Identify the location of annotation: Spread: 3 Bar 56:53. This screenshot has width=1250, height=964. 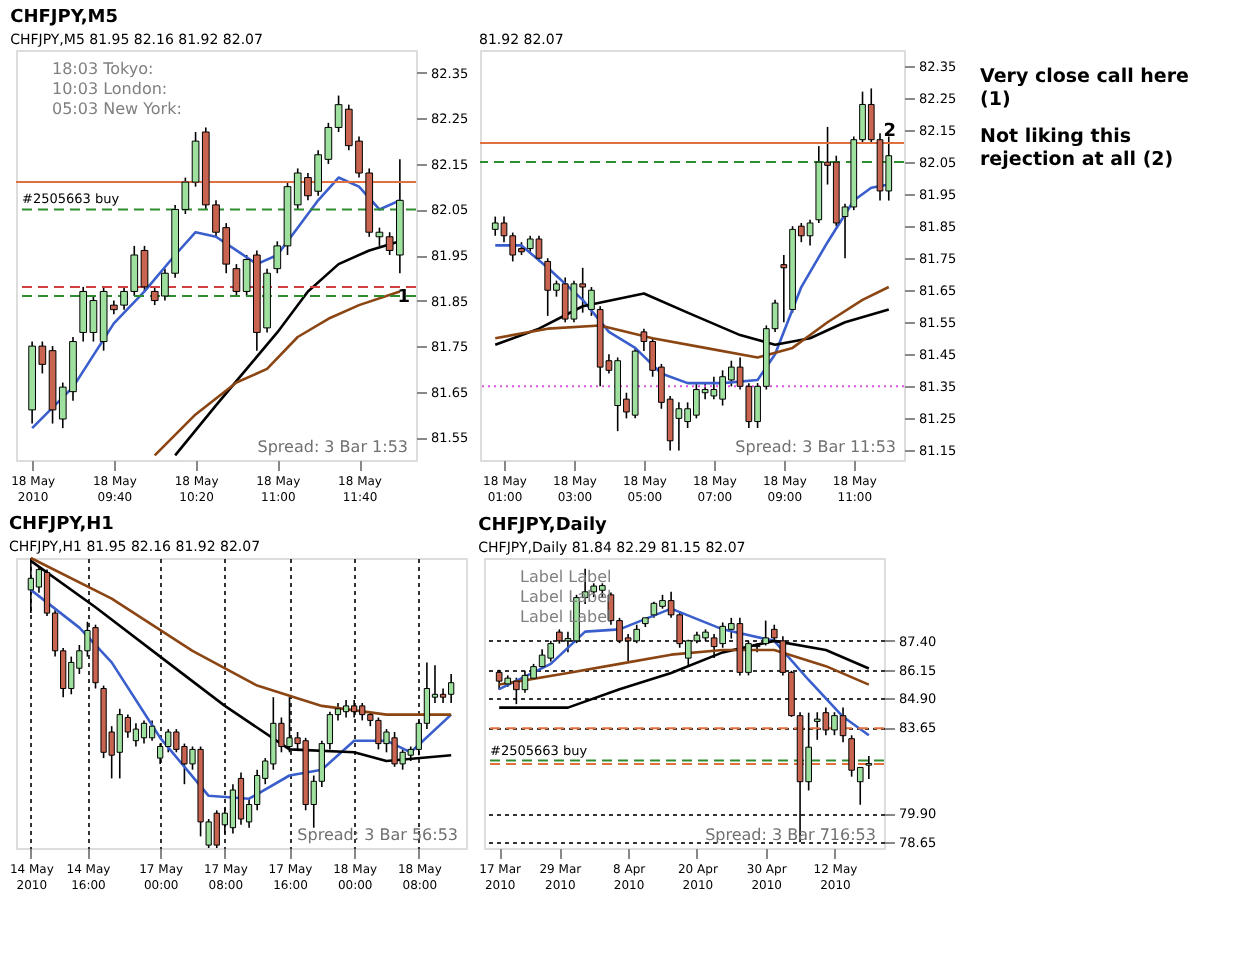
(377, 835).